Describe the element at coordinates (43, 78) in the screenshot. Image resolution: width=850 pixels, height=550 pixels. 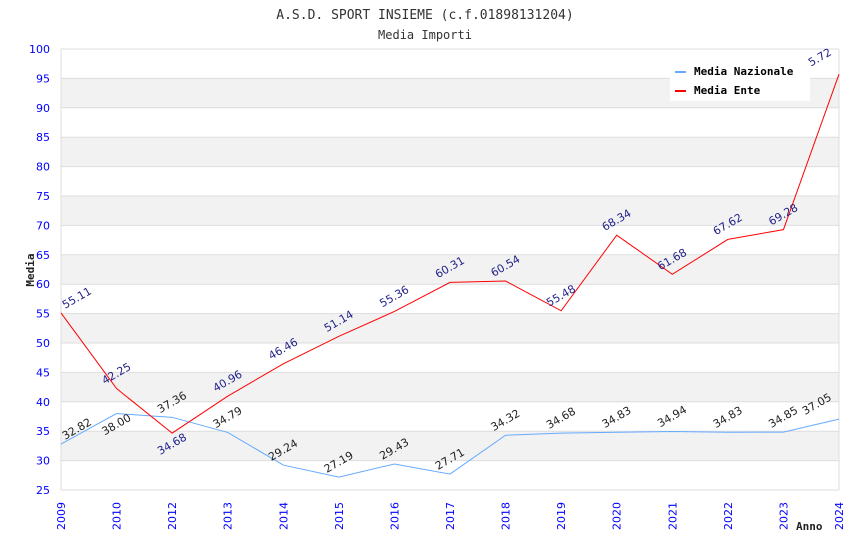
I see `y-tick-label: 95` at that location.